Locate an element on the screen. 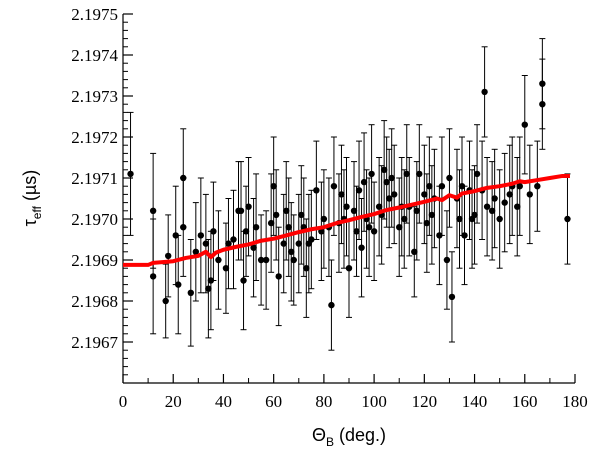 Image resolution: width=611 pixels, height=450 pixels. y-axis-title-unit: (µs) is located at coordinates (30, 188).